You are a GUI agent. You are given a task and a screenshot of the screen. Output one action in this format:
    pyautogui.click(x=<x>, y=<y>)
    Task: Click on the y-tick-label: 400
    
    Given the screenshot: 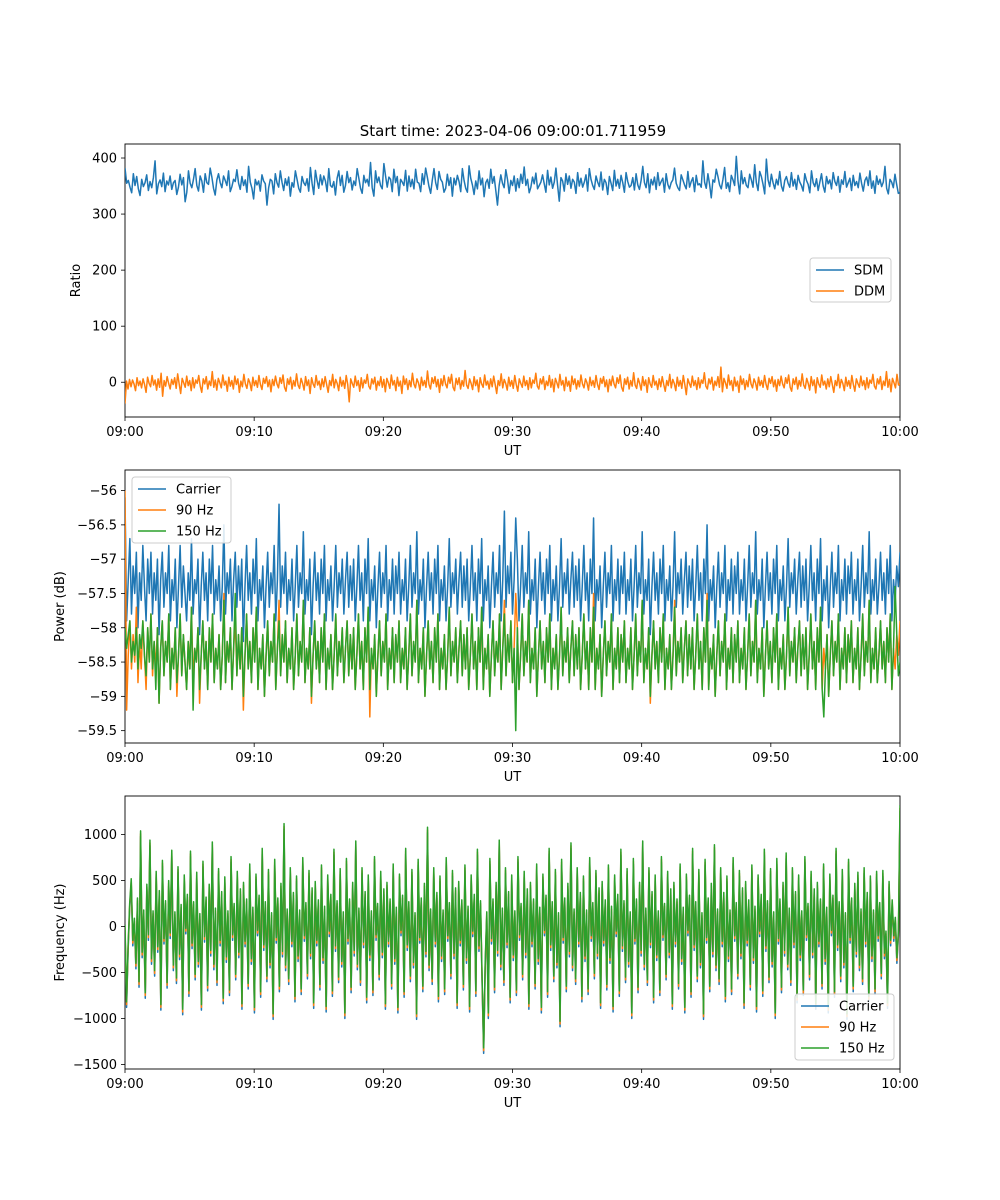 What is the action you would take?
    pyautogui.click(x=104, y=159)
    